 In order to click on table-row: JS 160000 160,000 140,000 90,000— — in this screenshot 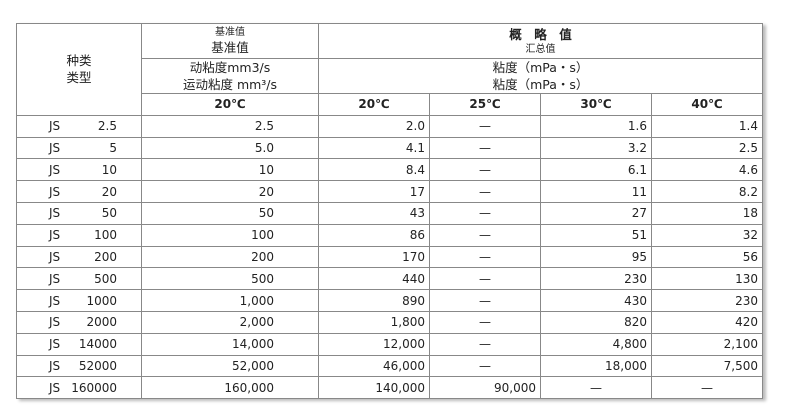, I will do `click(389, 388)`.